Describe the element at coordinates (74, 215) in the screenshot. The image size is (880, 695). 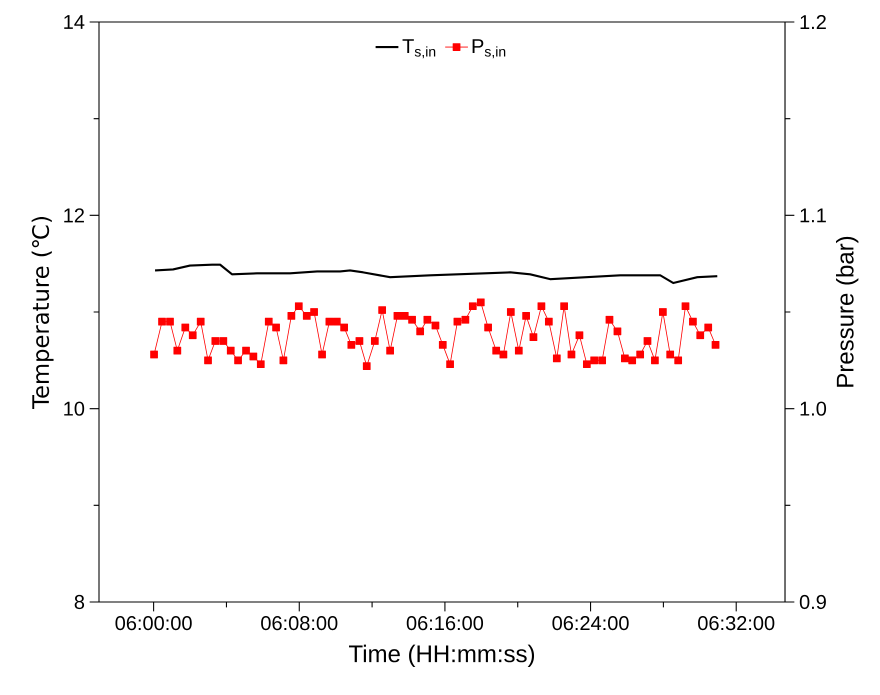
I see `y-tick-label: 12` at that location.